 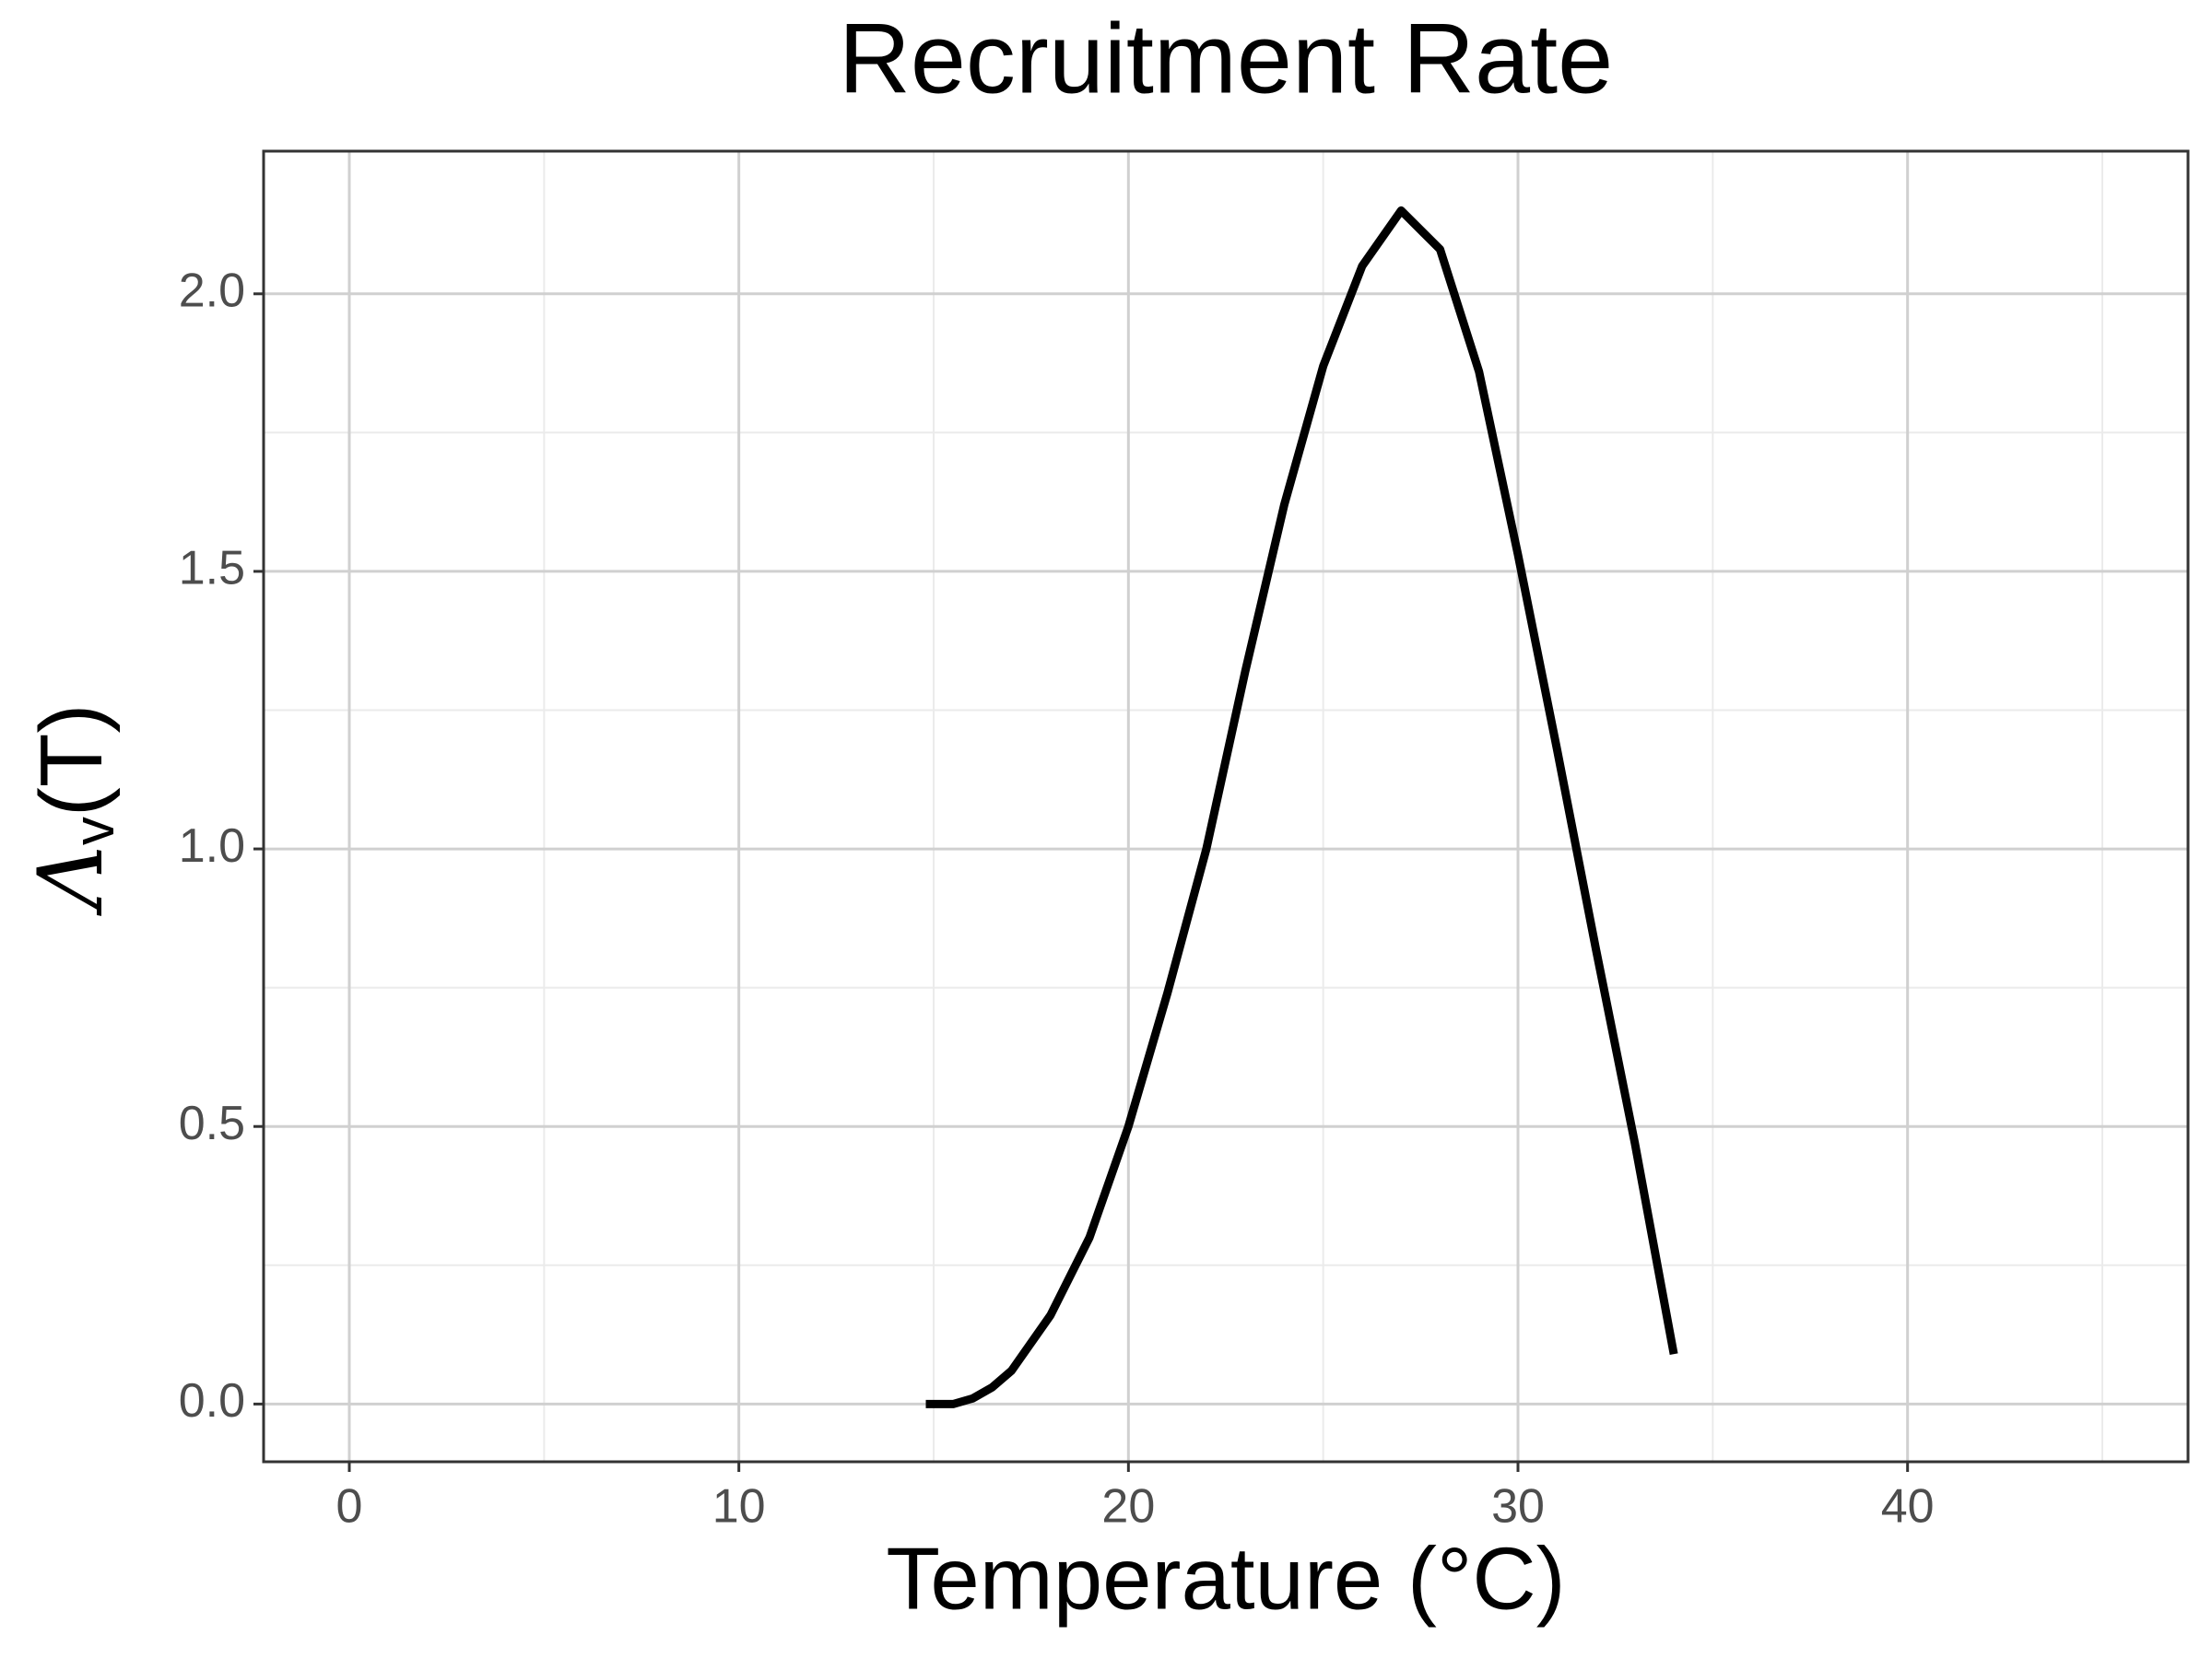 What do you see at coordinates (1128, 1507) in the screenshot?
I see `x-tick-label: 20` at bounding box center [1128, 1507].